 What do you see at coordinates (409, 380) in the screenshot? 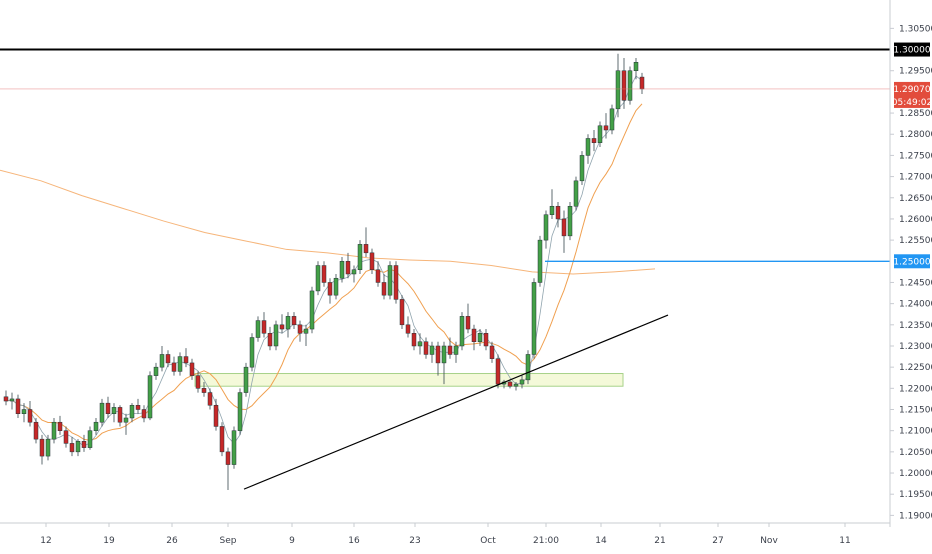
I see `support-zone-rect` at bounding box center [409, 380].